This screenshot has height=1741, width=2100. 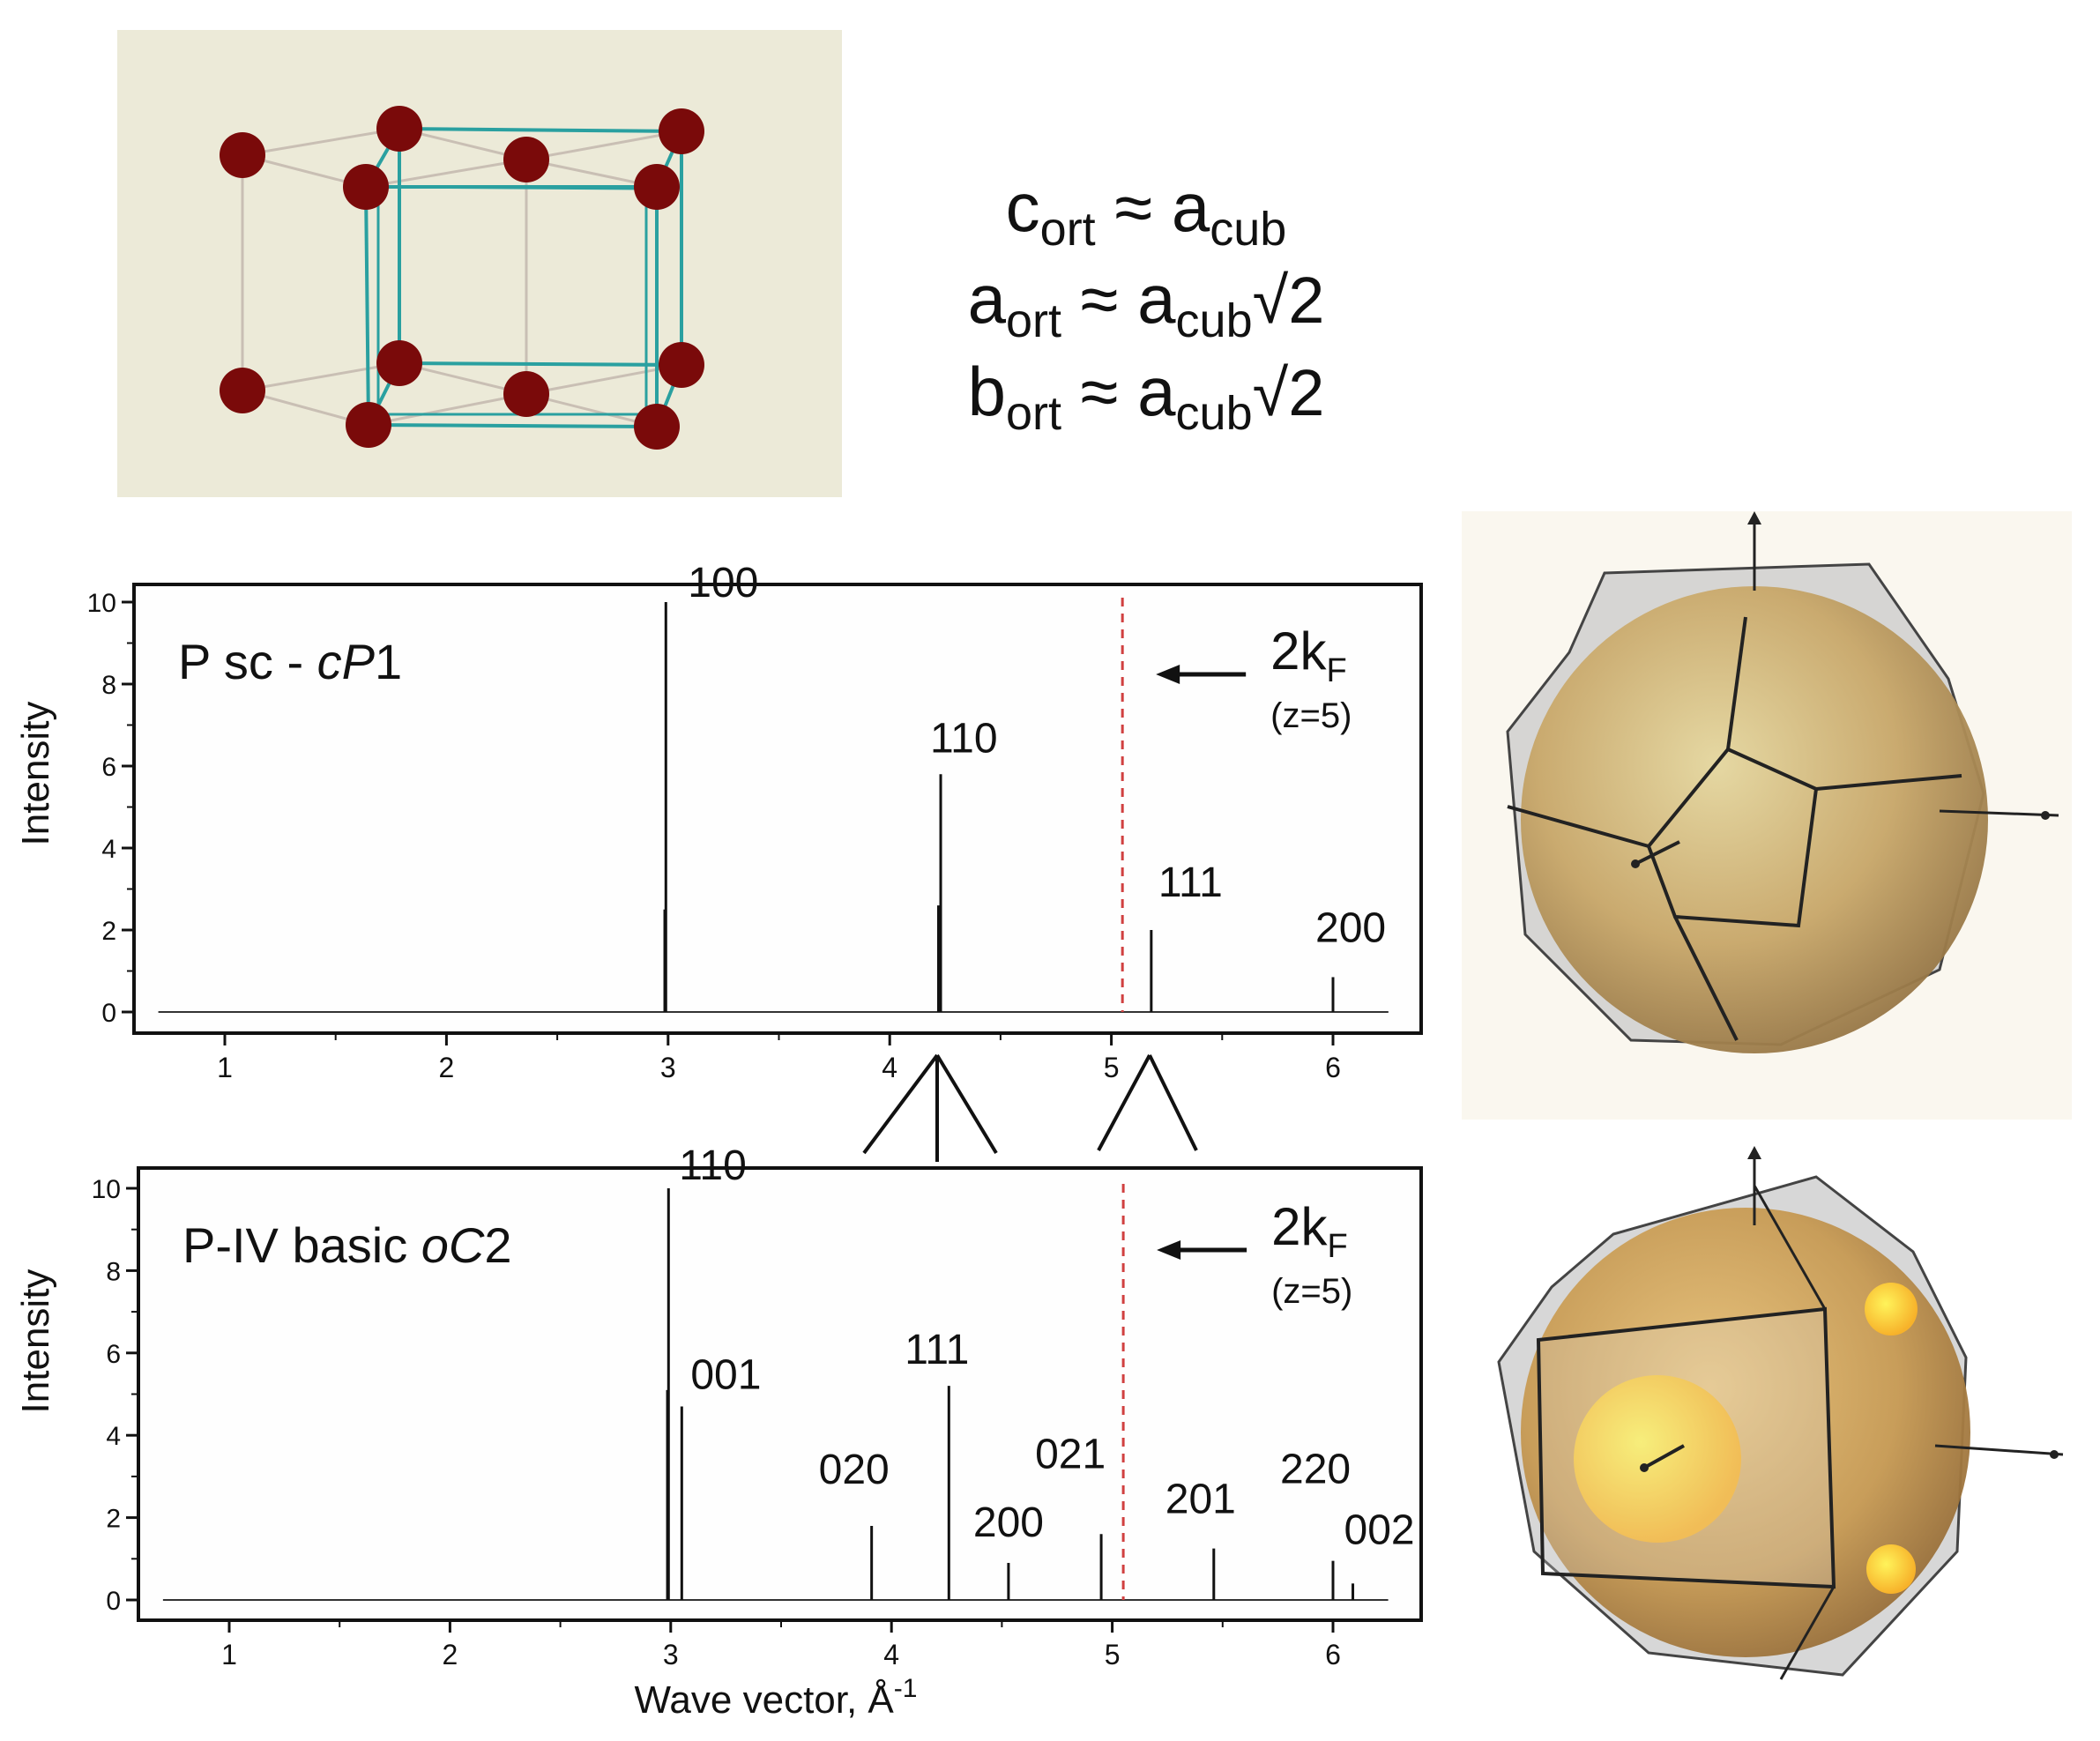 I want to click on peak-label: 002, so click(x=1379, y=1530).